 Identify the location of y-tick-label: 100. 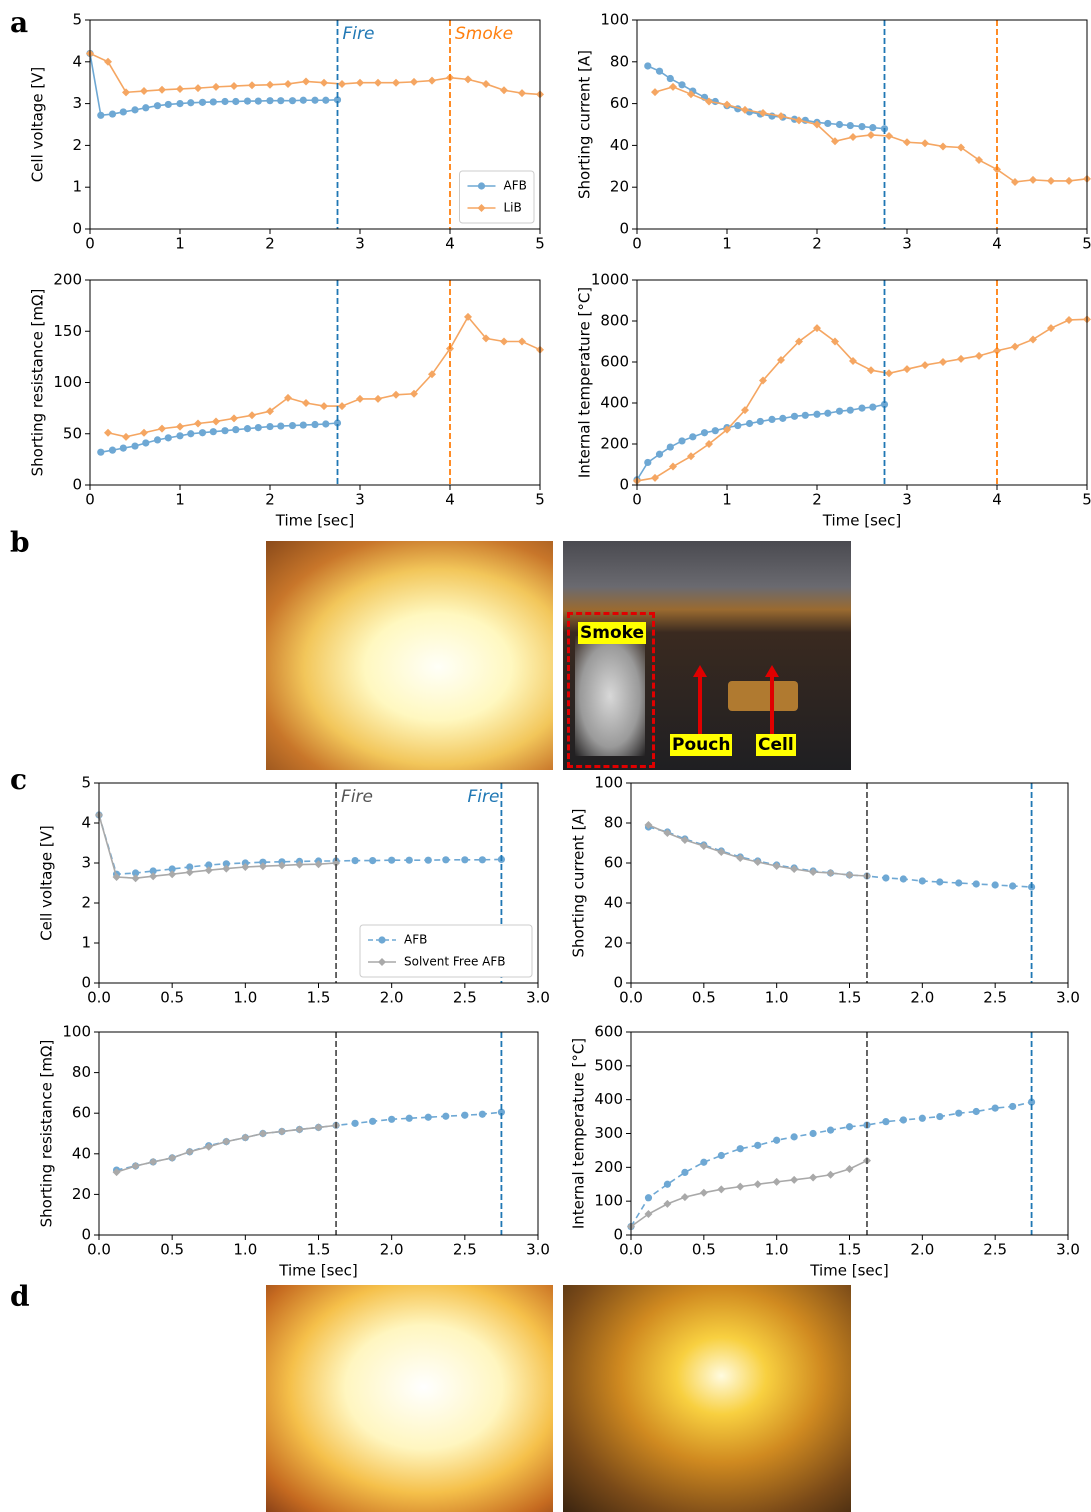
(608, 1201).